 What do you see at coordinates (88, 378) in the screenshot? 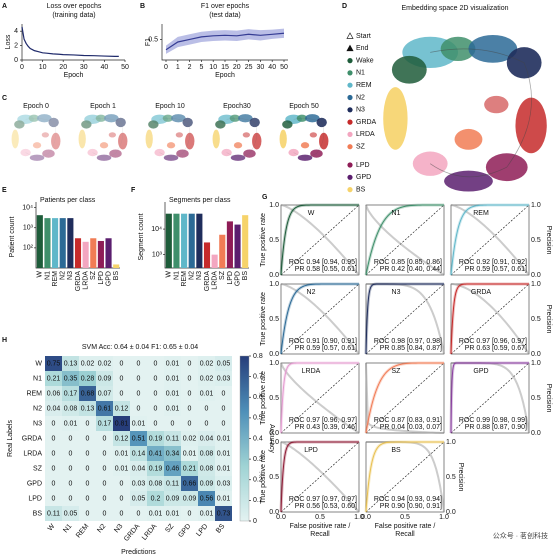
I see `cell-value: 0.28` at bounding box center [88, 378].